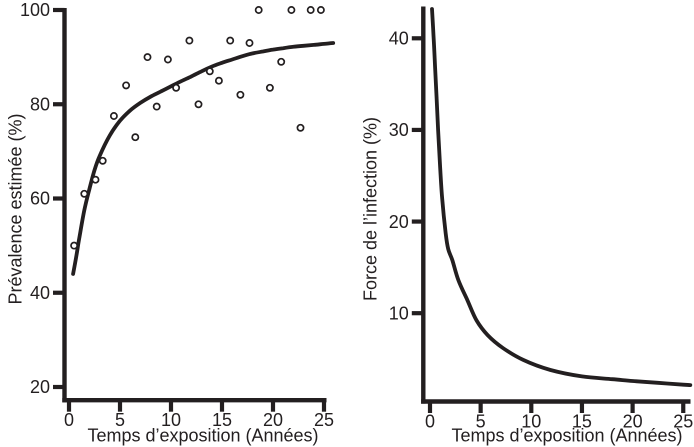 This screenshot has height=447, width=694. Describe the element at coordinates (35, 10) in the screenshot. I see `y-tick-label: 100` at that location.